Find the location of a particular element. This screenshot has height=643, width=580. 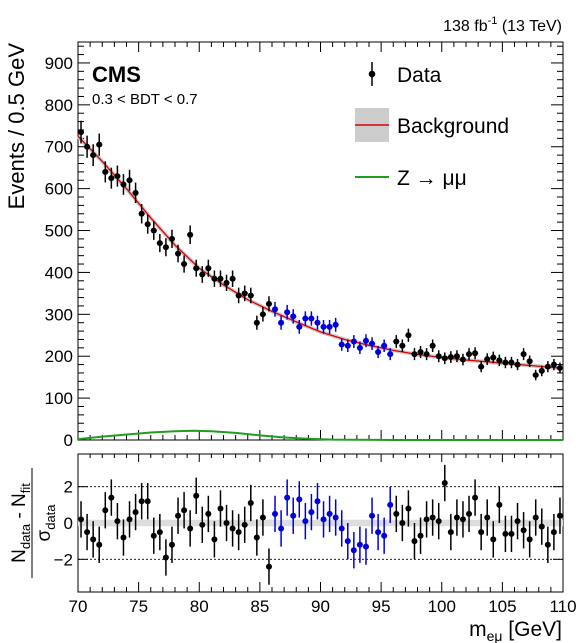

y-tick-label-top: 600 is located at coordinates (59, 189).